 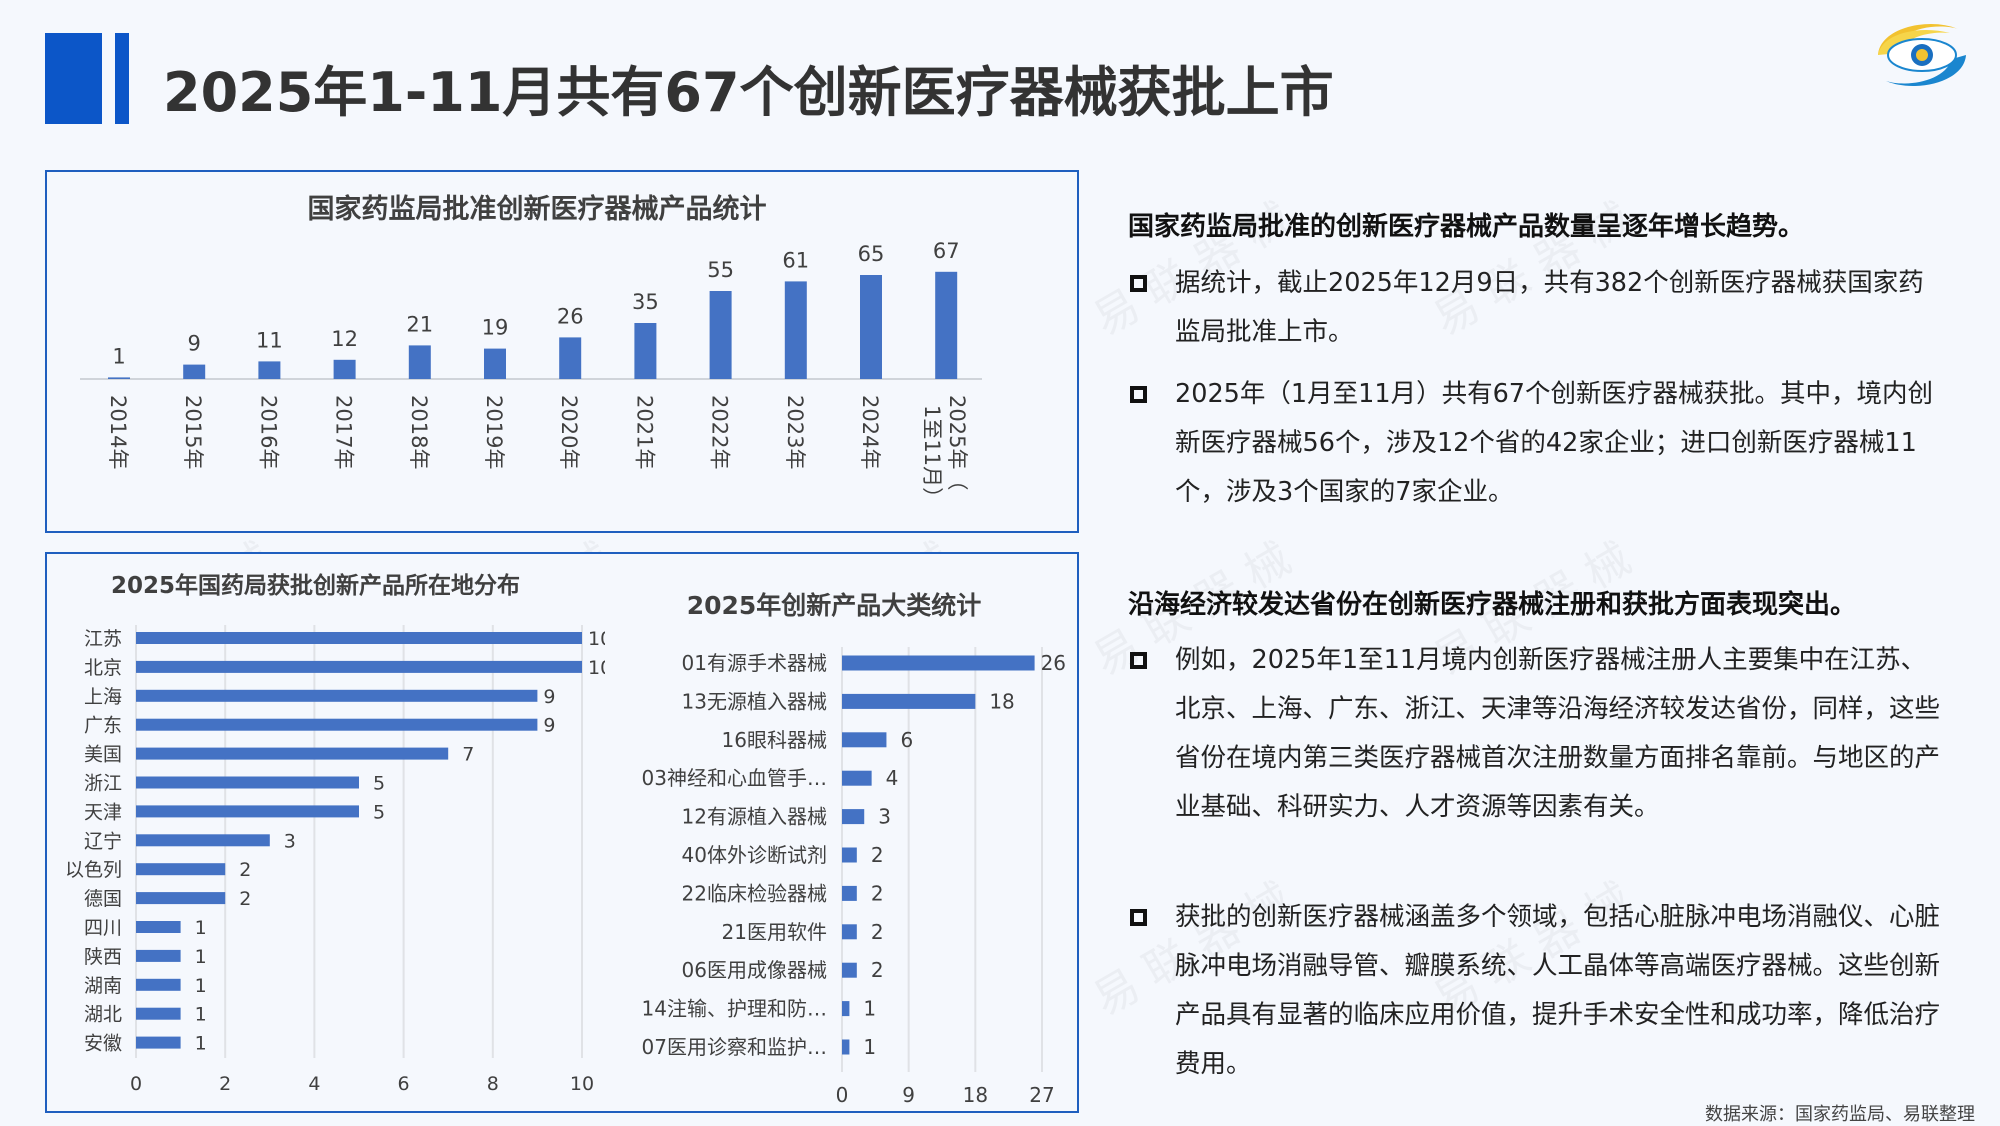 What do you see at coordinates (103, 928) in the screenshot?
I see `y-tick-label: 四川` at bounding box center [103, 928].